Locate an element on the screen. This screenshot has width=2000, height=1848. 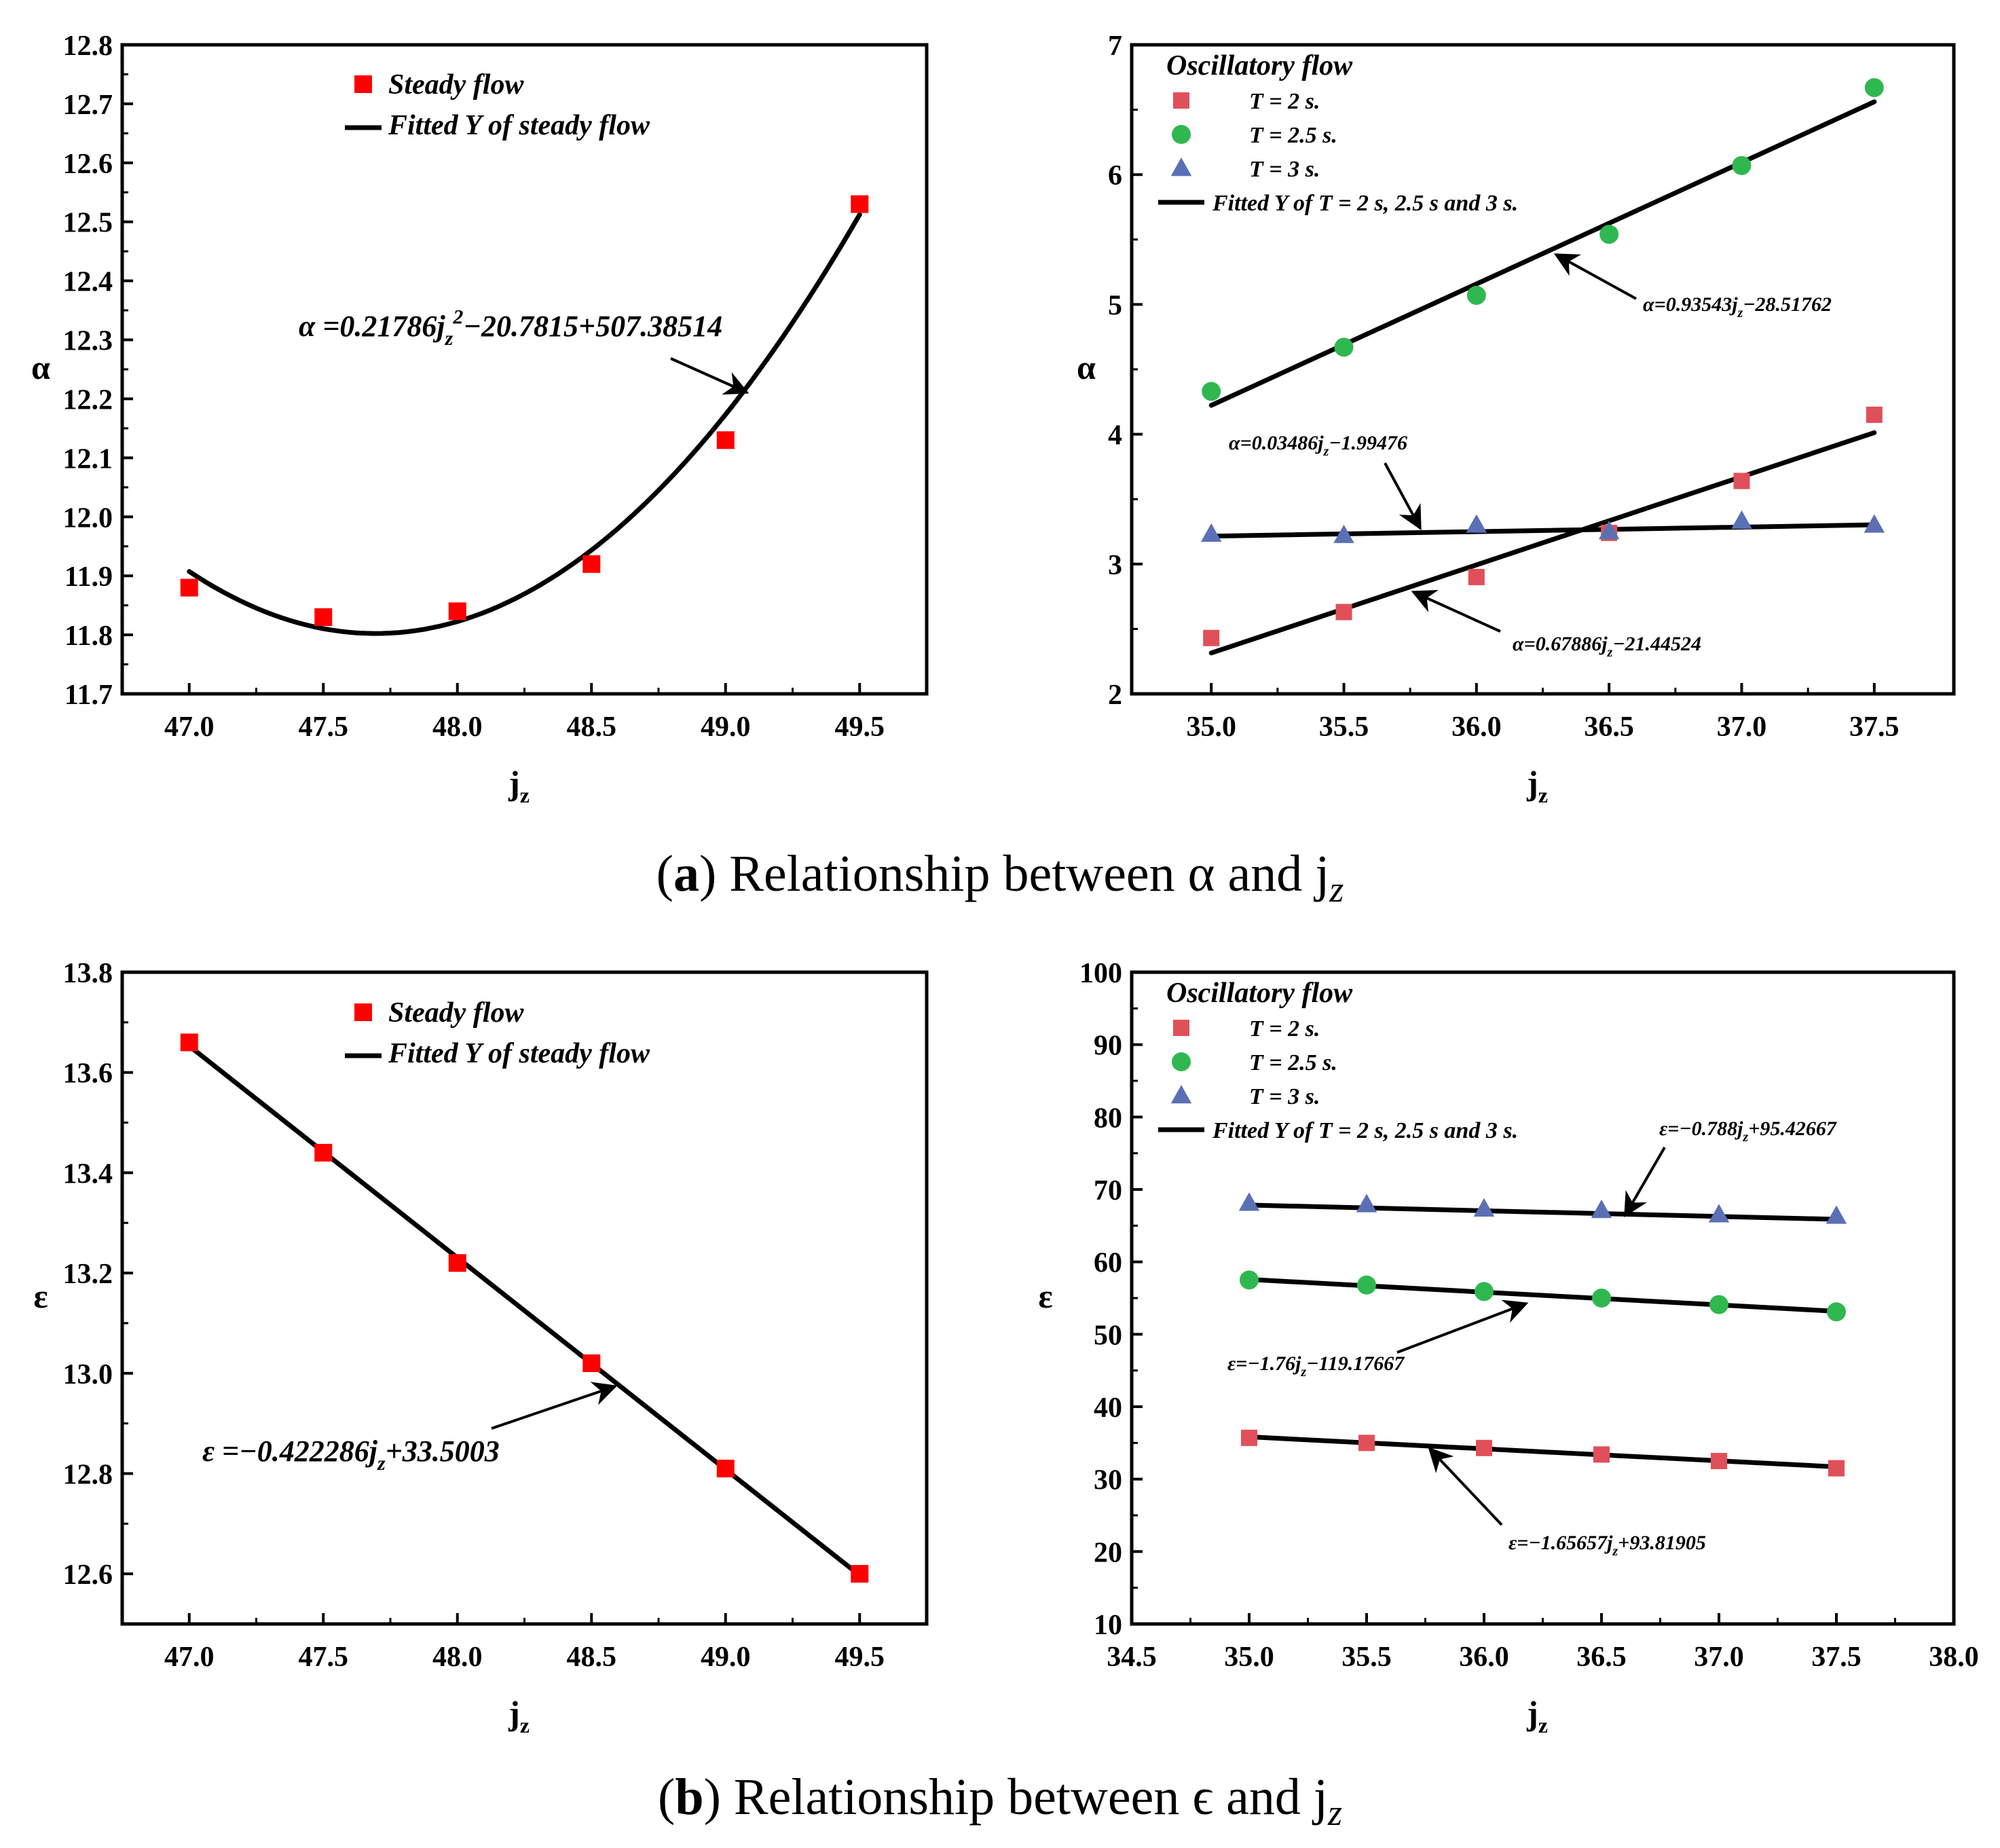
y-tick-label: 7 is located at coordinates (1115, 46).